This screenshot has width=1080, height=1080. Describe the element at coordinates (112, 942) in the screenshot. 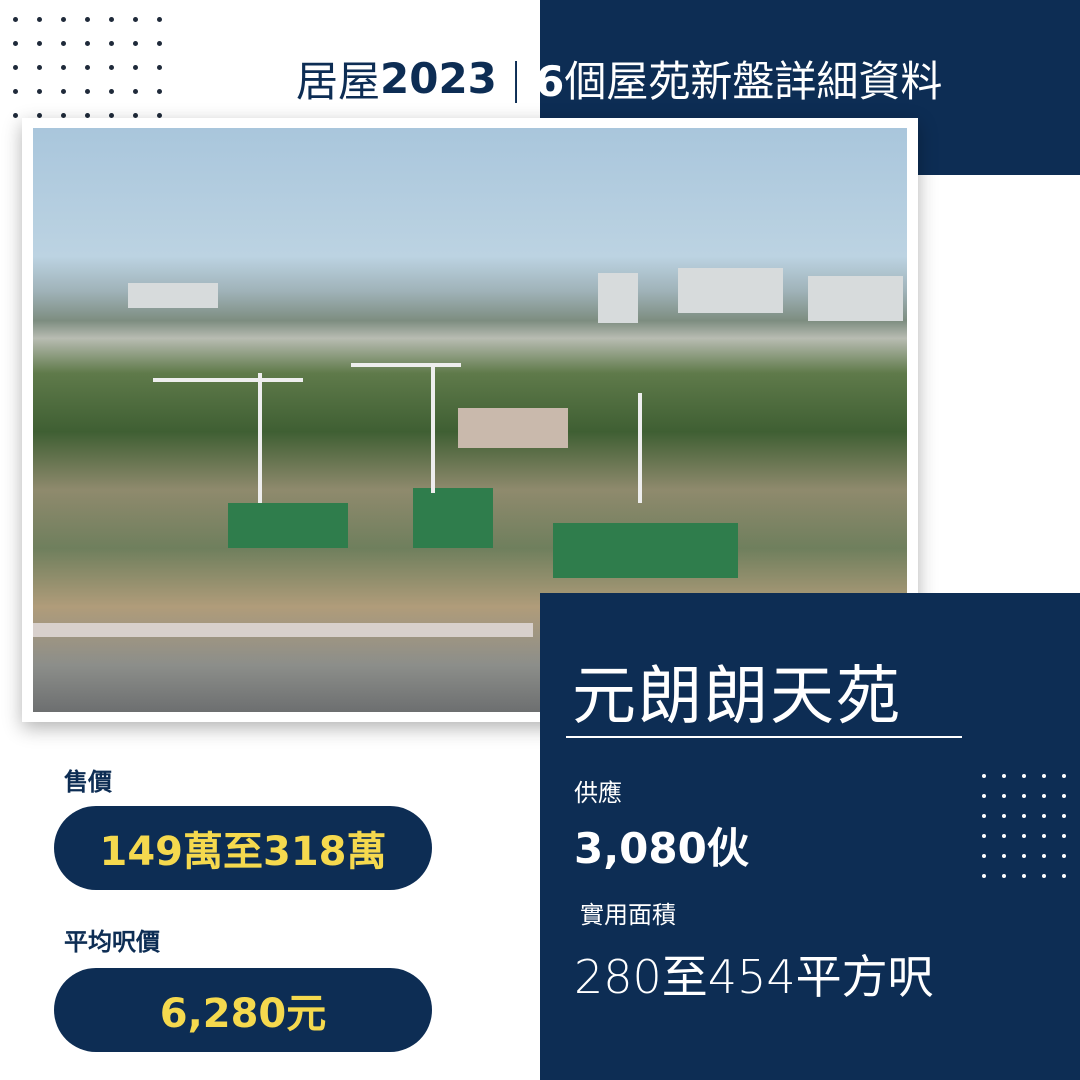

I see `psf-label: 平均呎價` at that location.